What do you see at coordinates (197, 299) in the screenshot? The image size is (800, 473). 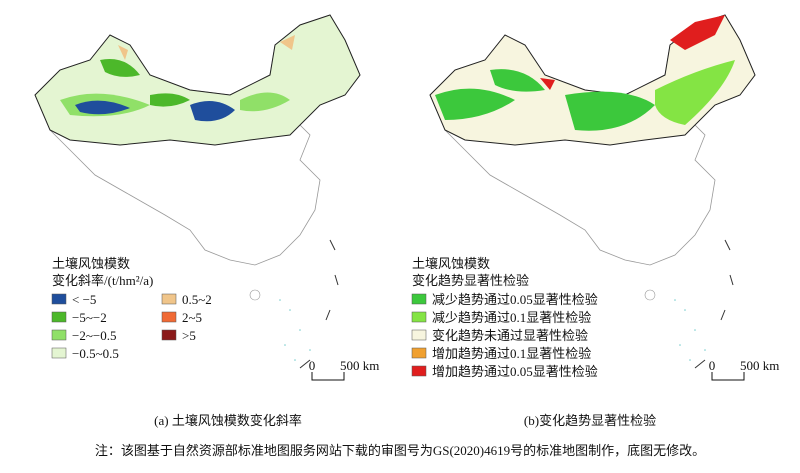 I see `legend-label: 0.5~2` at bounding box center [197, 299].